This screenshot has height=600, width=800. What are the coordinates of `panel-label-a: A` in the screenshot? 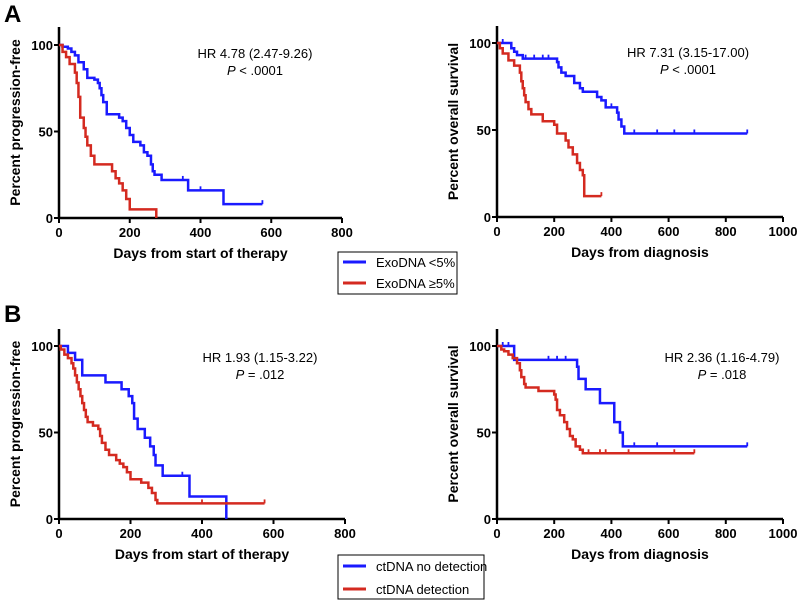 It's located at (12, 14).